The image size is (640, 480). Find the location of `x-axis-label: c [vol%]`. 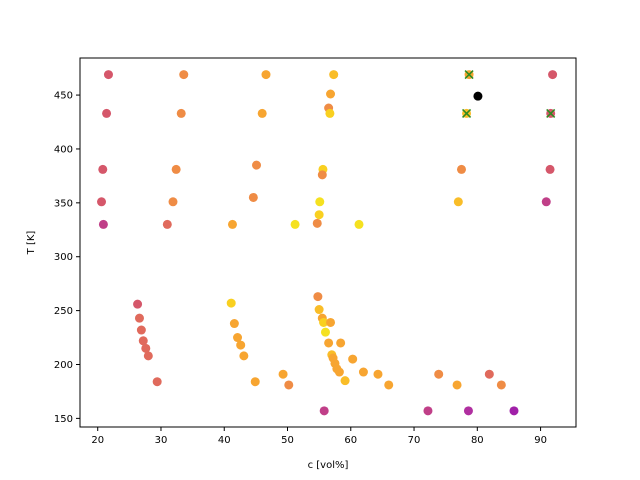

x-axis-label: c [vol%] is located at coordinates (328, 465).